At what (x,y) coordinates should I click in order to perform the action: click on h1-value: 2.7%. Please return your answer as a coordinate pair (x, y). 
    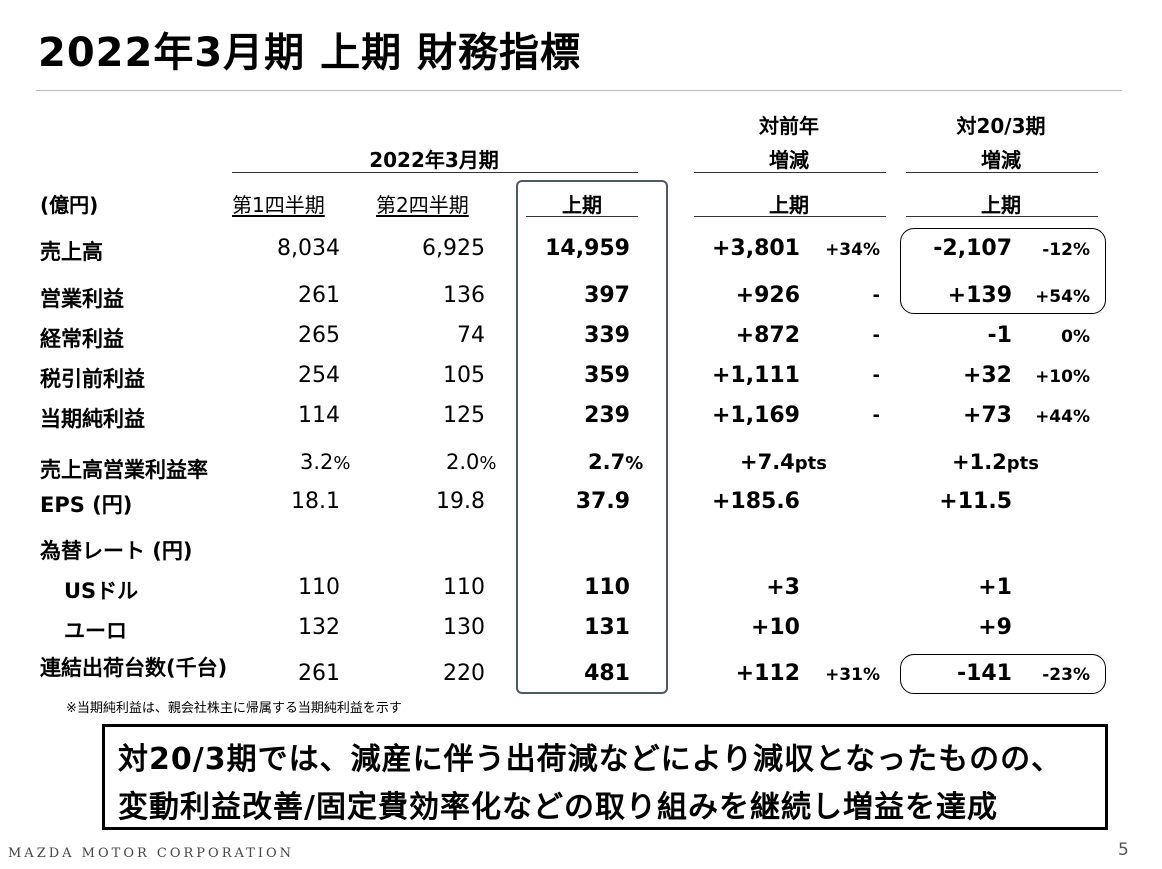
    Looking at the image, I should click on (616, 462).